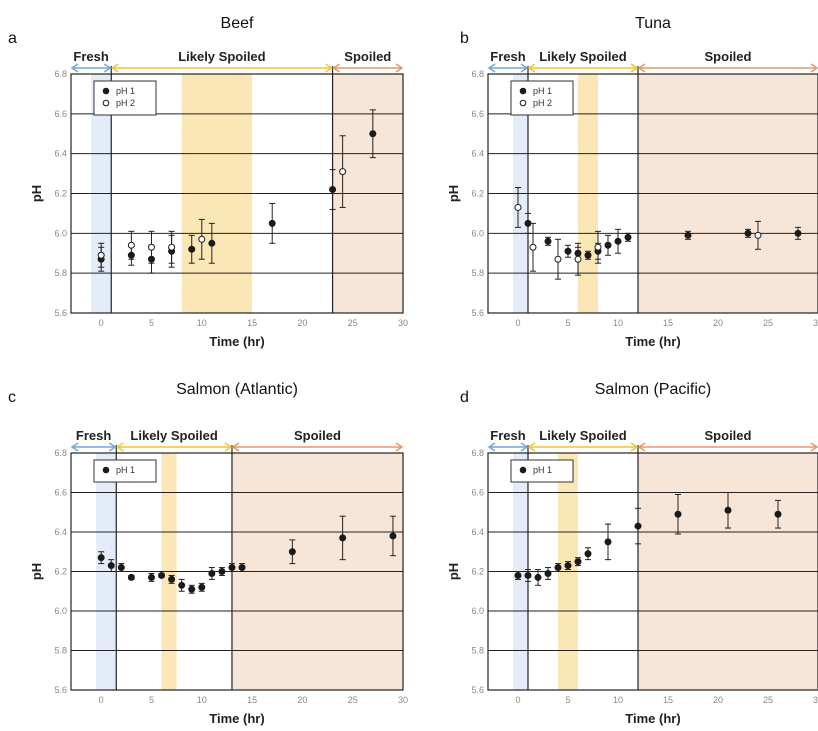  Describe the element at coordinates (491, 68) in the screenshot. I see `fresh-arrow-head-left` at that location.